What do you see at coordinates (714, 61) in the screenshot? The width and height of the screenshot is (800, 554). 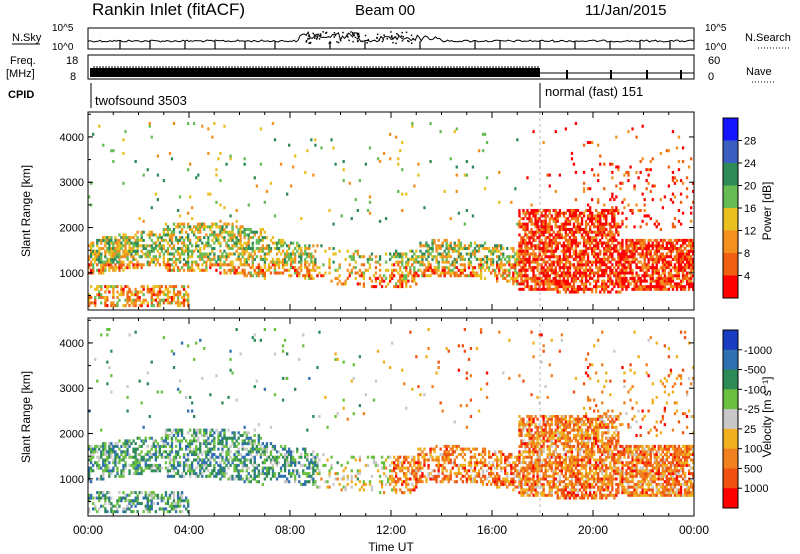 I see `nave-tick-60: 60` at bounding box center [714, 61].